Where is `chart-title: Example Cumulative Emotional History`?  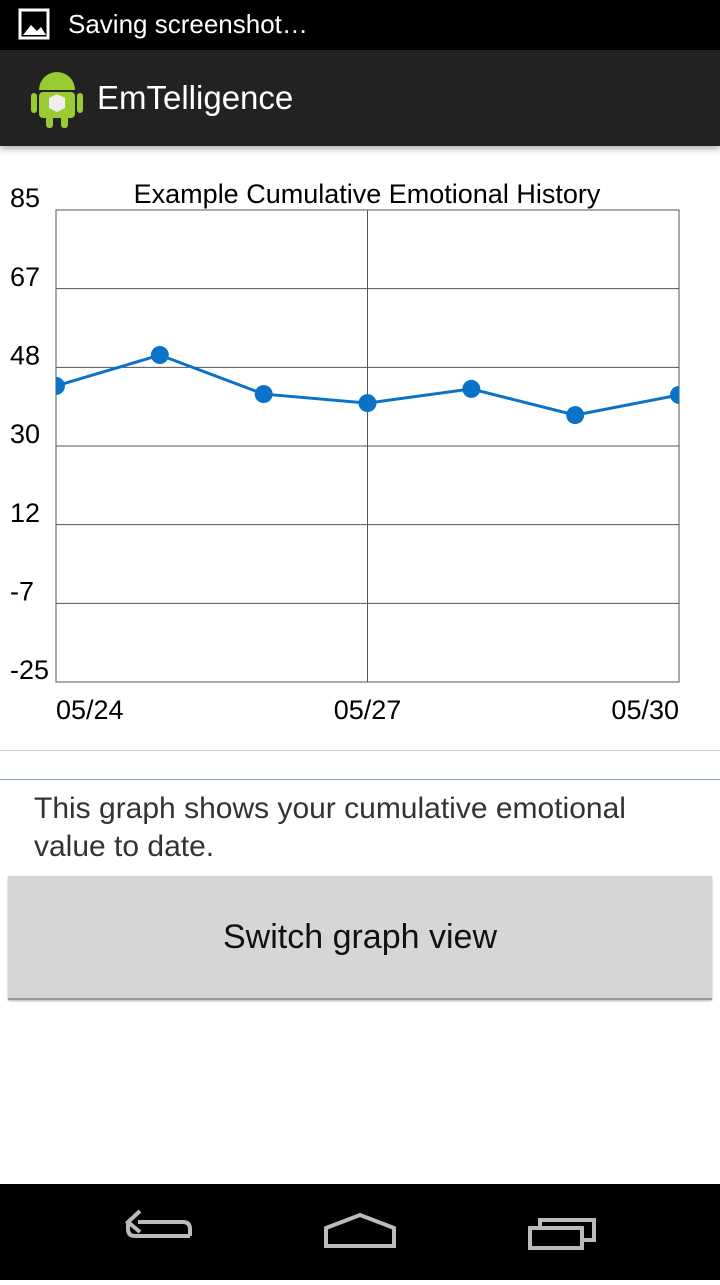 chart-title: Example Cumulative Emotional History is located at coordinates (367, 194).